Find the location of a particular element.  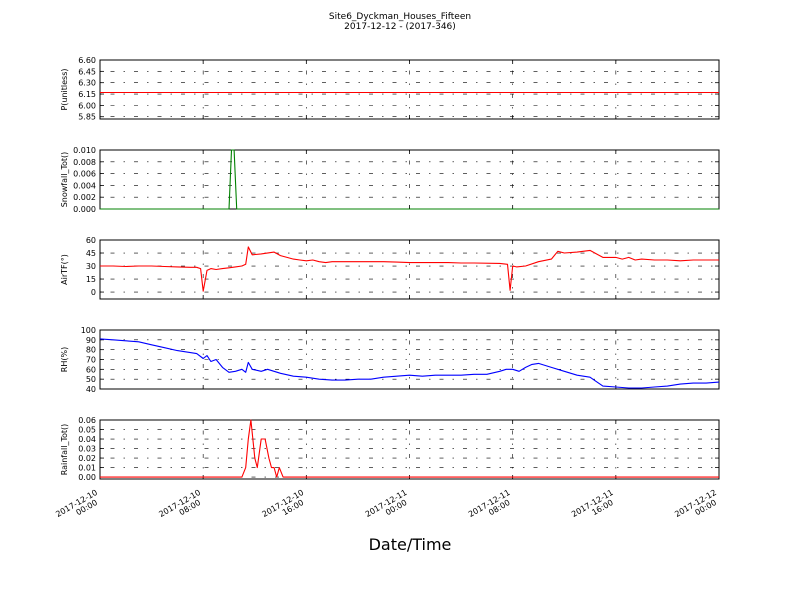

y-tick-label: 6.60 is located at coordinates (87, 60).